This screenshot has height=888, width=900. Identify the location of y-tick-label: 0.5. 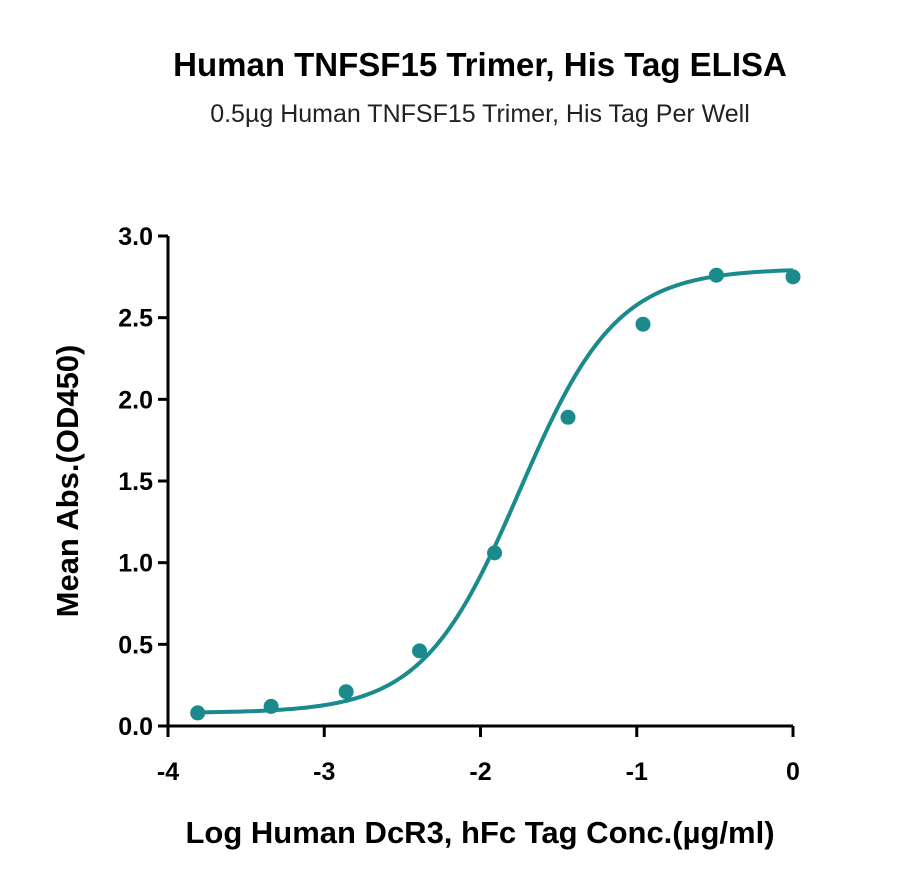
(135, 645).